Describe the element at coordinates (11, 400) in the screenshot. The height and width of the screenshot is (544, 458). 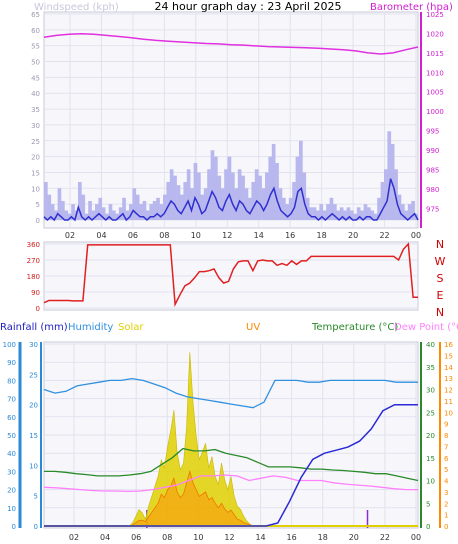
I see `humidity-tick-label: 70` at that location.